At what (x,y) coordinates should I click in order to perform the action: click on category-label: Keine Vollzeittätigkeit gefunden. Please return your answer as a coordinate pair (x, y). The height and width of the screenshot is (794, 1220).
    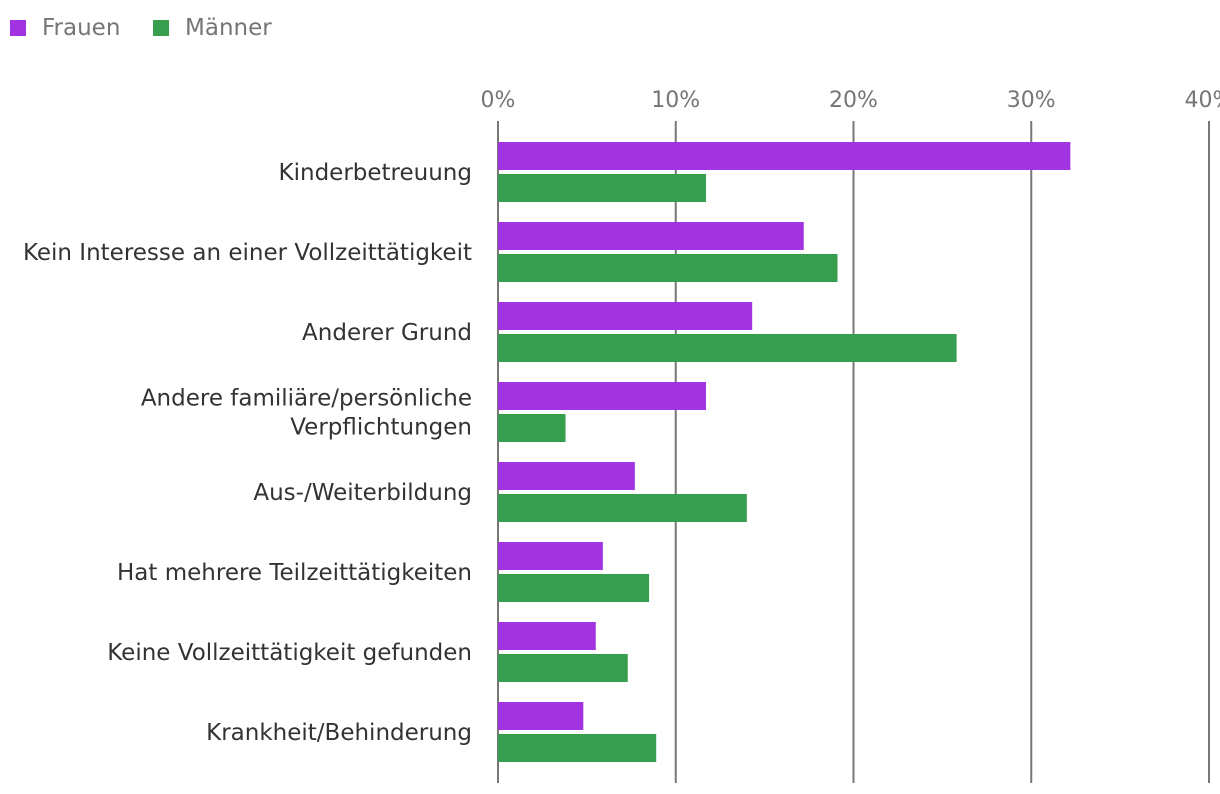
    Looking at the image, I should click on (289, 653).